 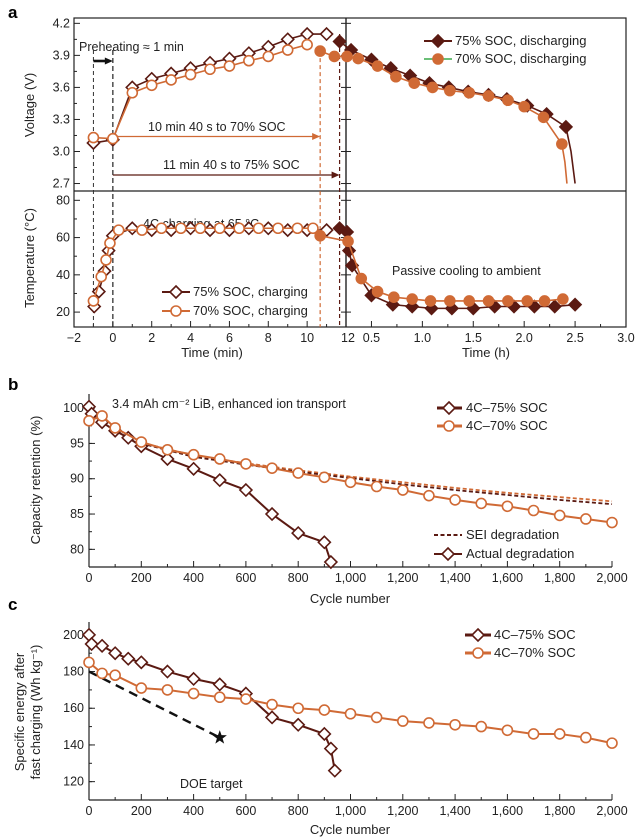 What do you see at coordinates (298, 811) in the screenshot?
I see `c-xtick-label: 800` at bounding box center [298, 811].